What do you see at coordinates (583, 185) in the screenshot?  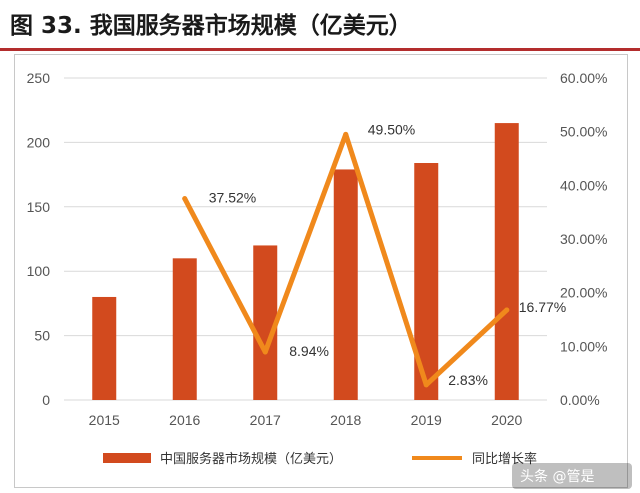 I see `right-tick-label: 40.00%` at bounding box center [583, 185].